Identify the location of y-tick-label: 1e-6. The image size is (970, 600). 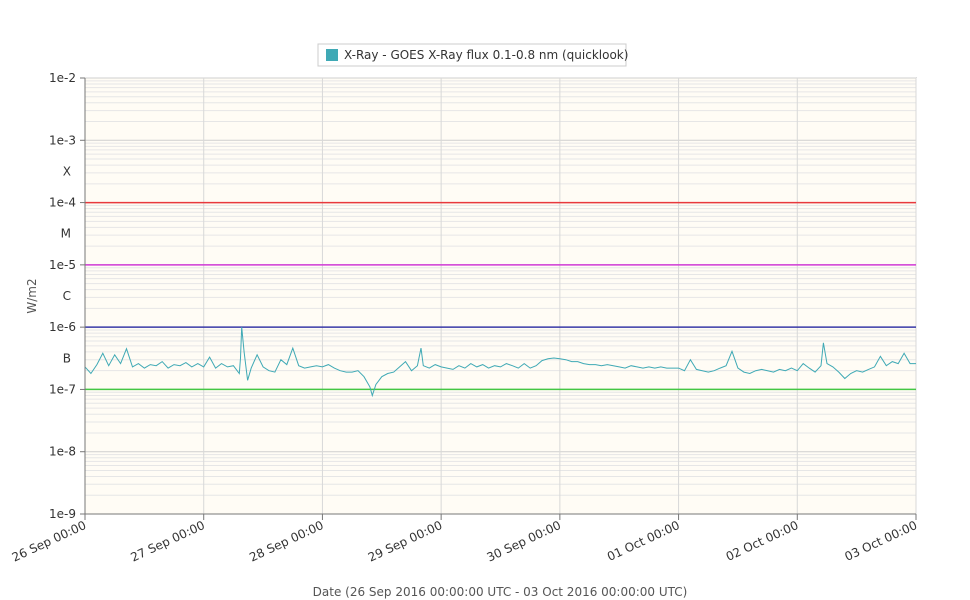
(62, 327).